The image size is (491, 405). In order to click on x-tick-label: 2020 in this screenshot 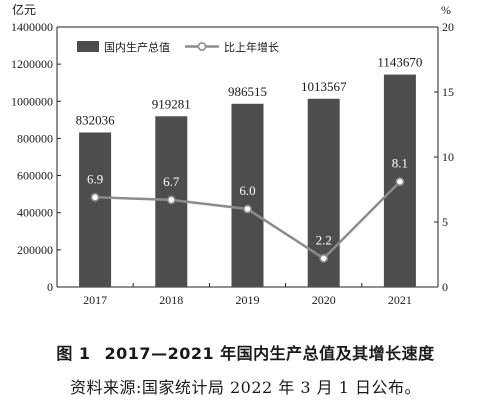, I will do `click(324, 300)`.